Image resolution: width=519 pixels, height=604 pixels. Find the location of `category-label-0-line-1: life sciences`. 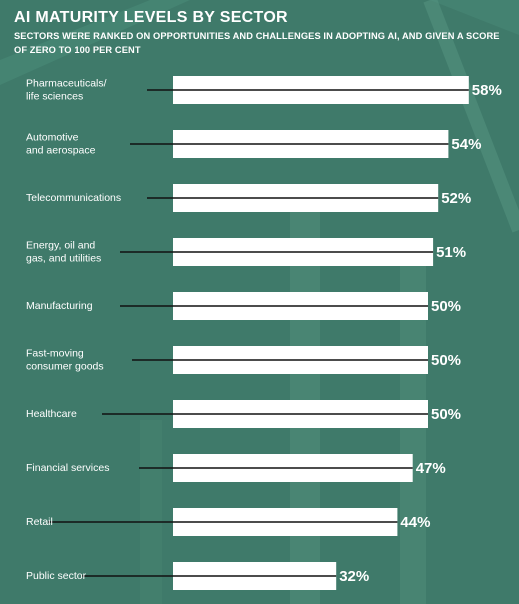

category-label-0-line-1: life sciences is located at coordinates (54, 96).